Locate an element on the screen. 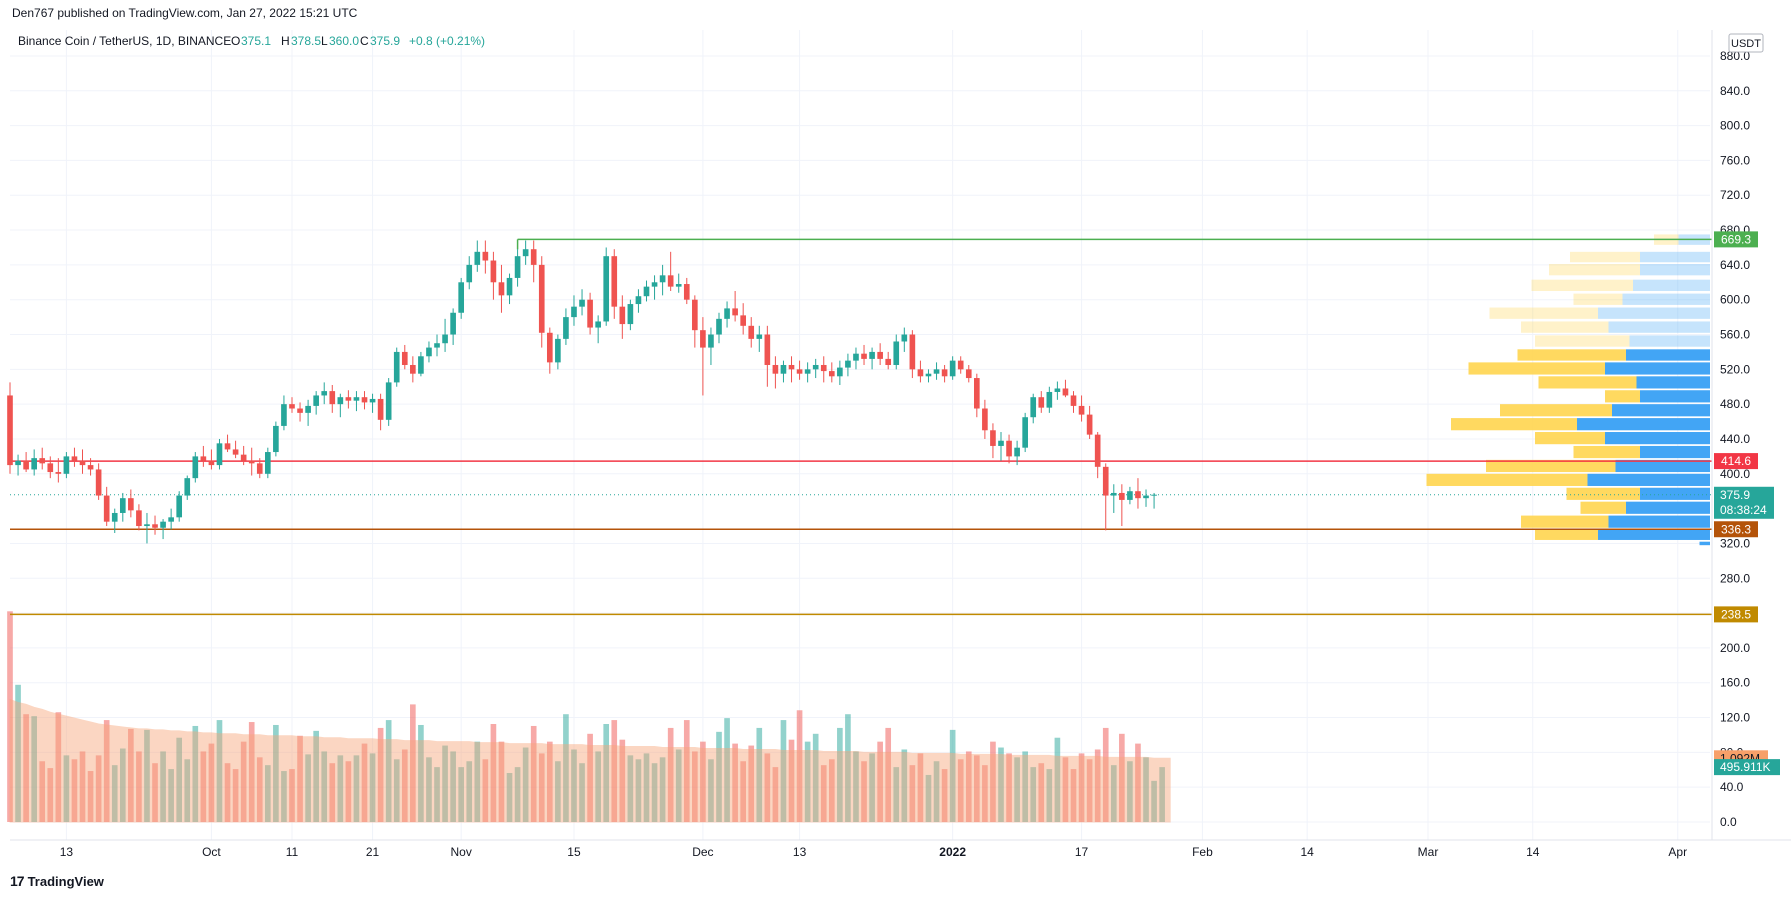  pivot-price-label: 414.6 is located at coordinates (1736, 461).